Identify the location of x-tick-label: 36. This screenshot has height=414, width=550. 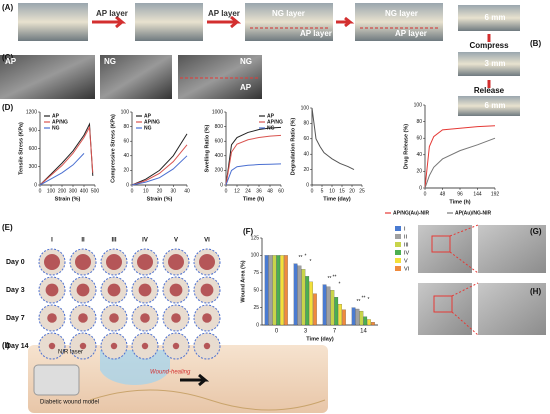
(259, 191).